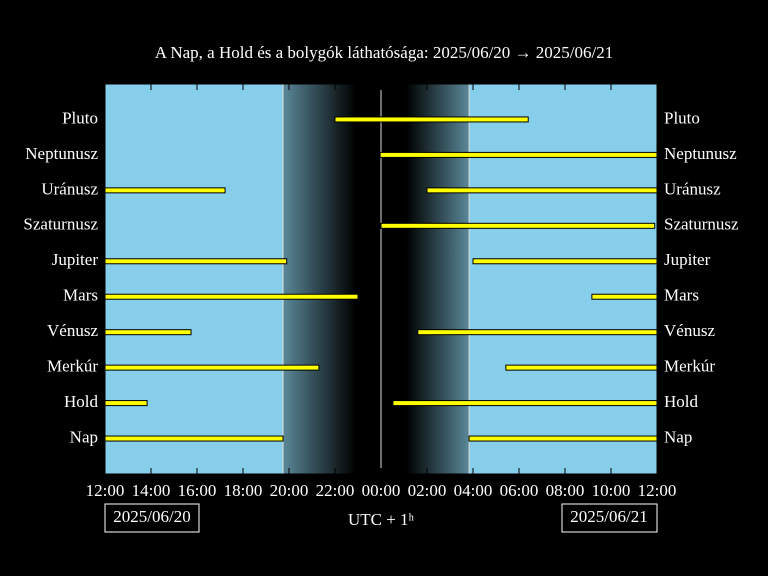 This screenshot has height=576, width=768. I want to click on x-tick-label: 04:00, so click(473, 490).